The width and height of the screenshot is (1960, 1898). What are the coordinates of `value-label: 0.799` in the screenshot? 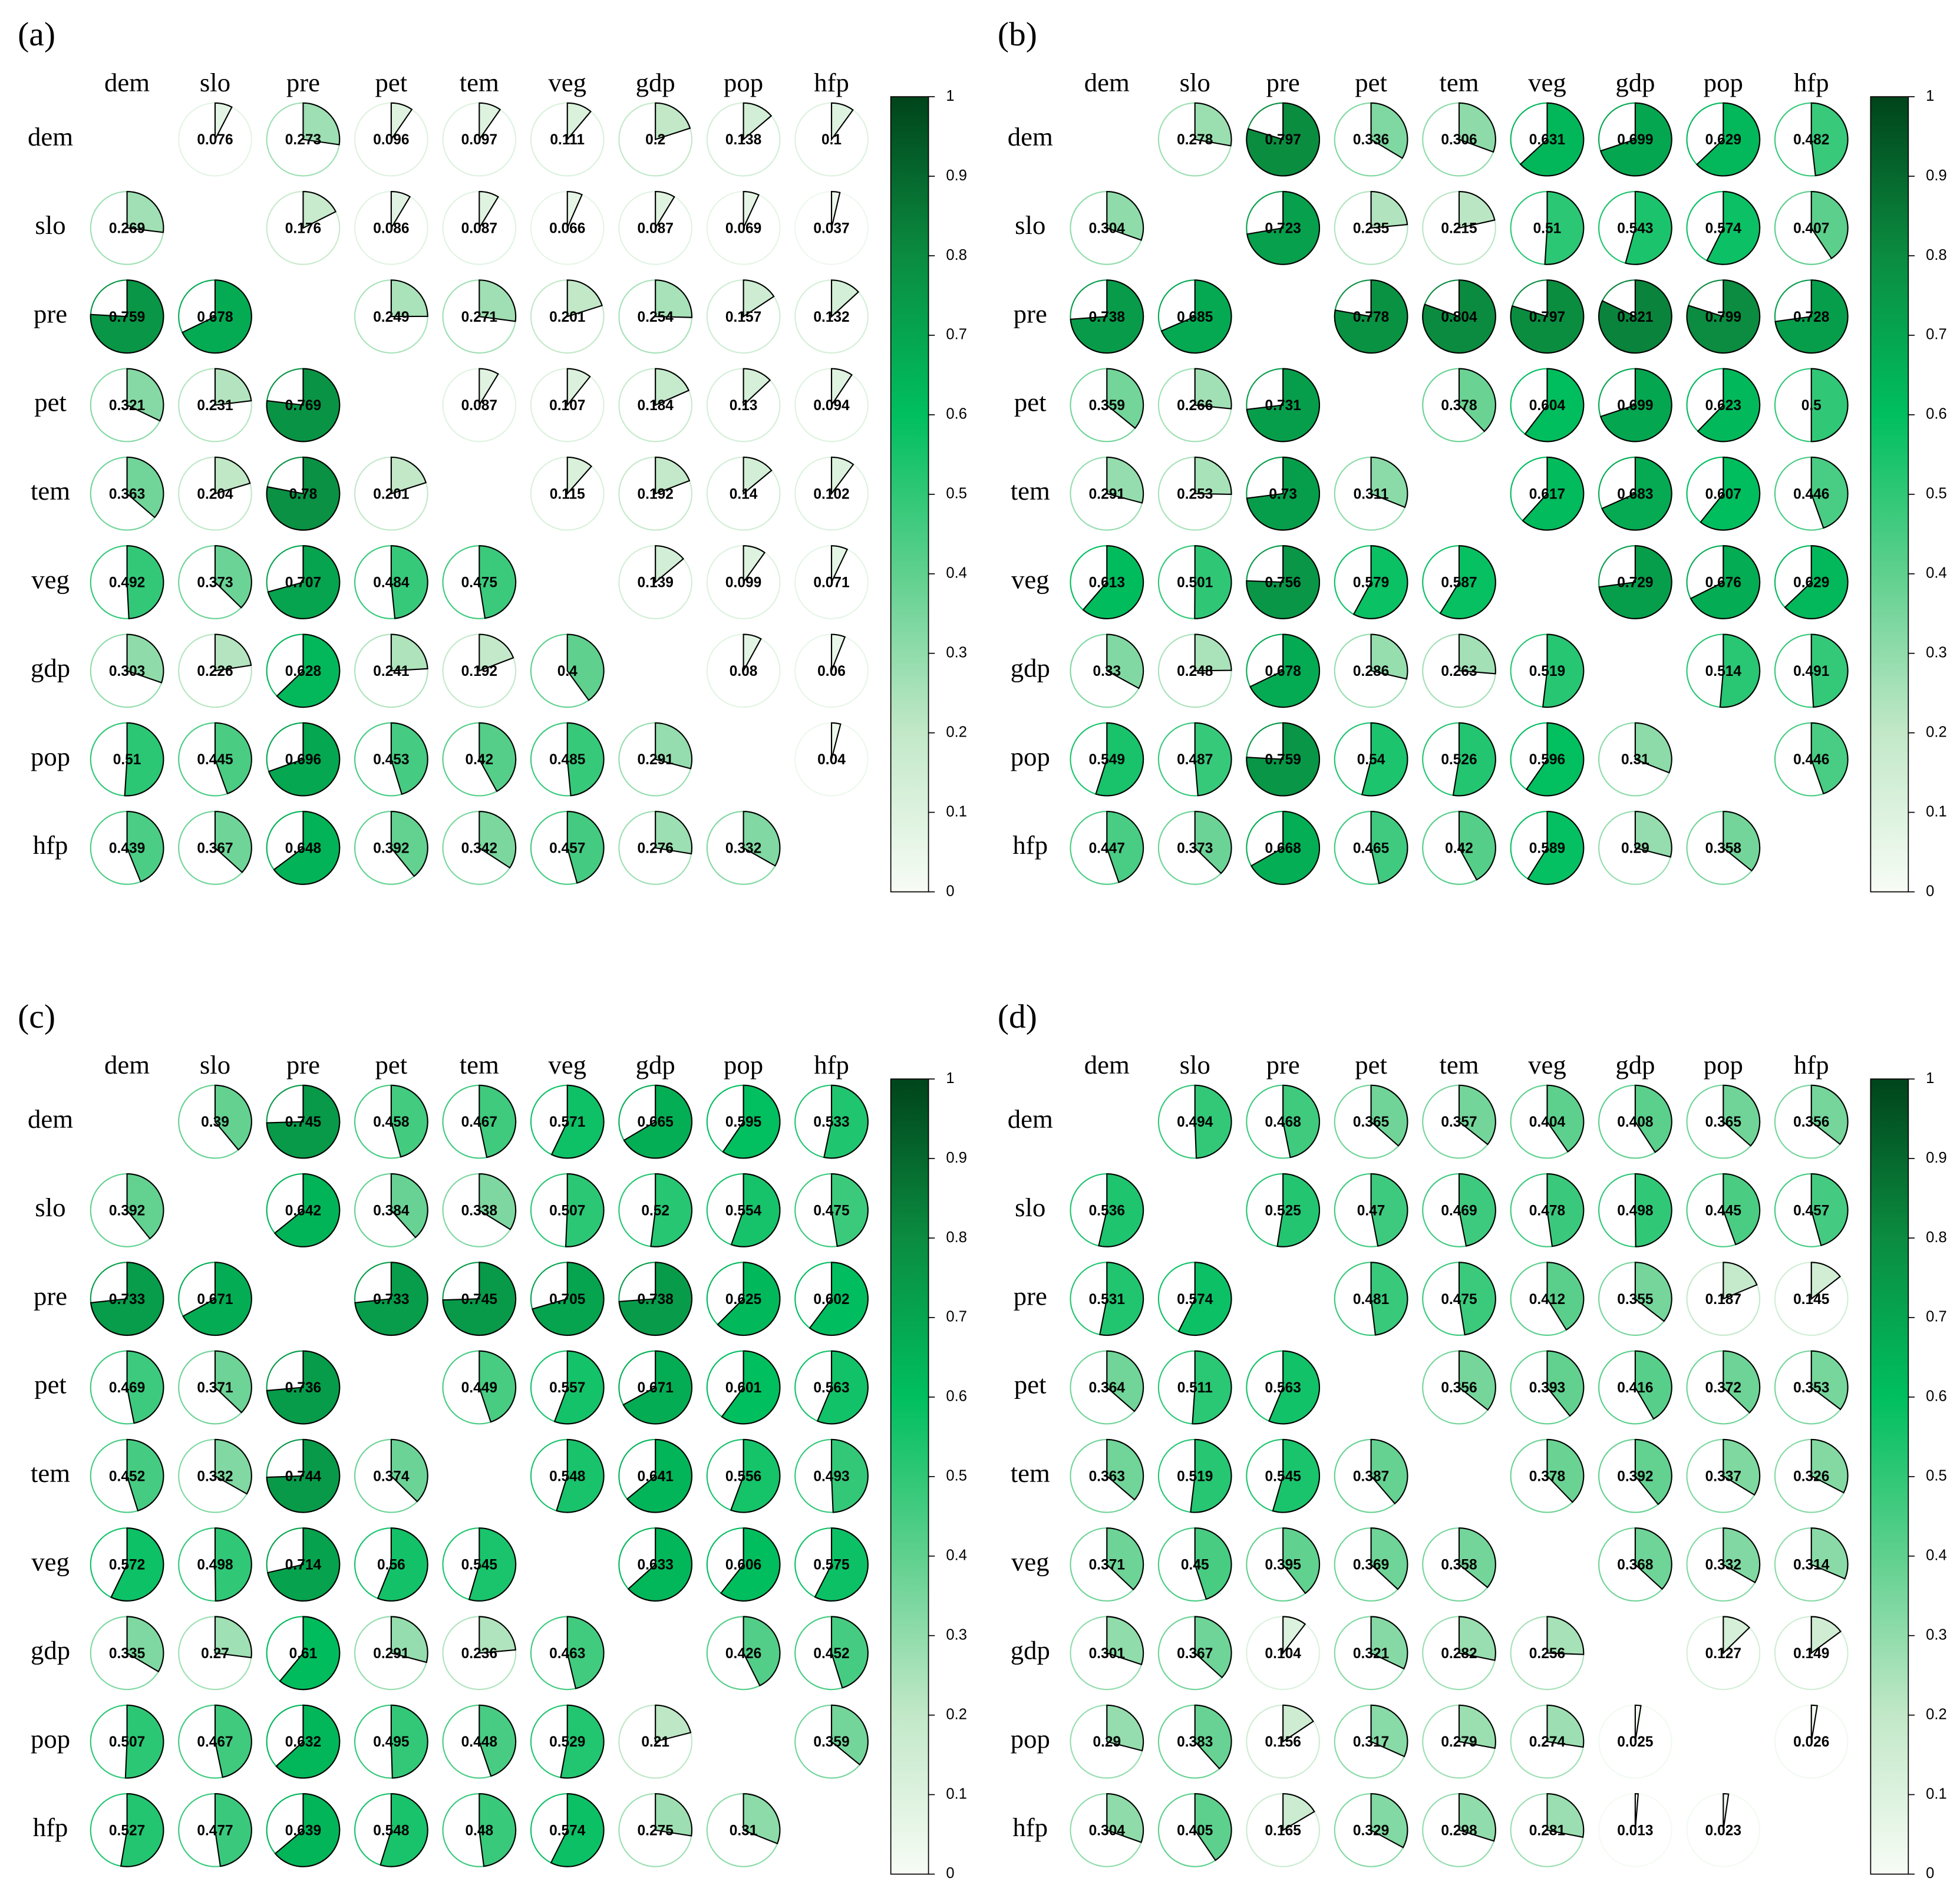 It's located at (1723, 317).